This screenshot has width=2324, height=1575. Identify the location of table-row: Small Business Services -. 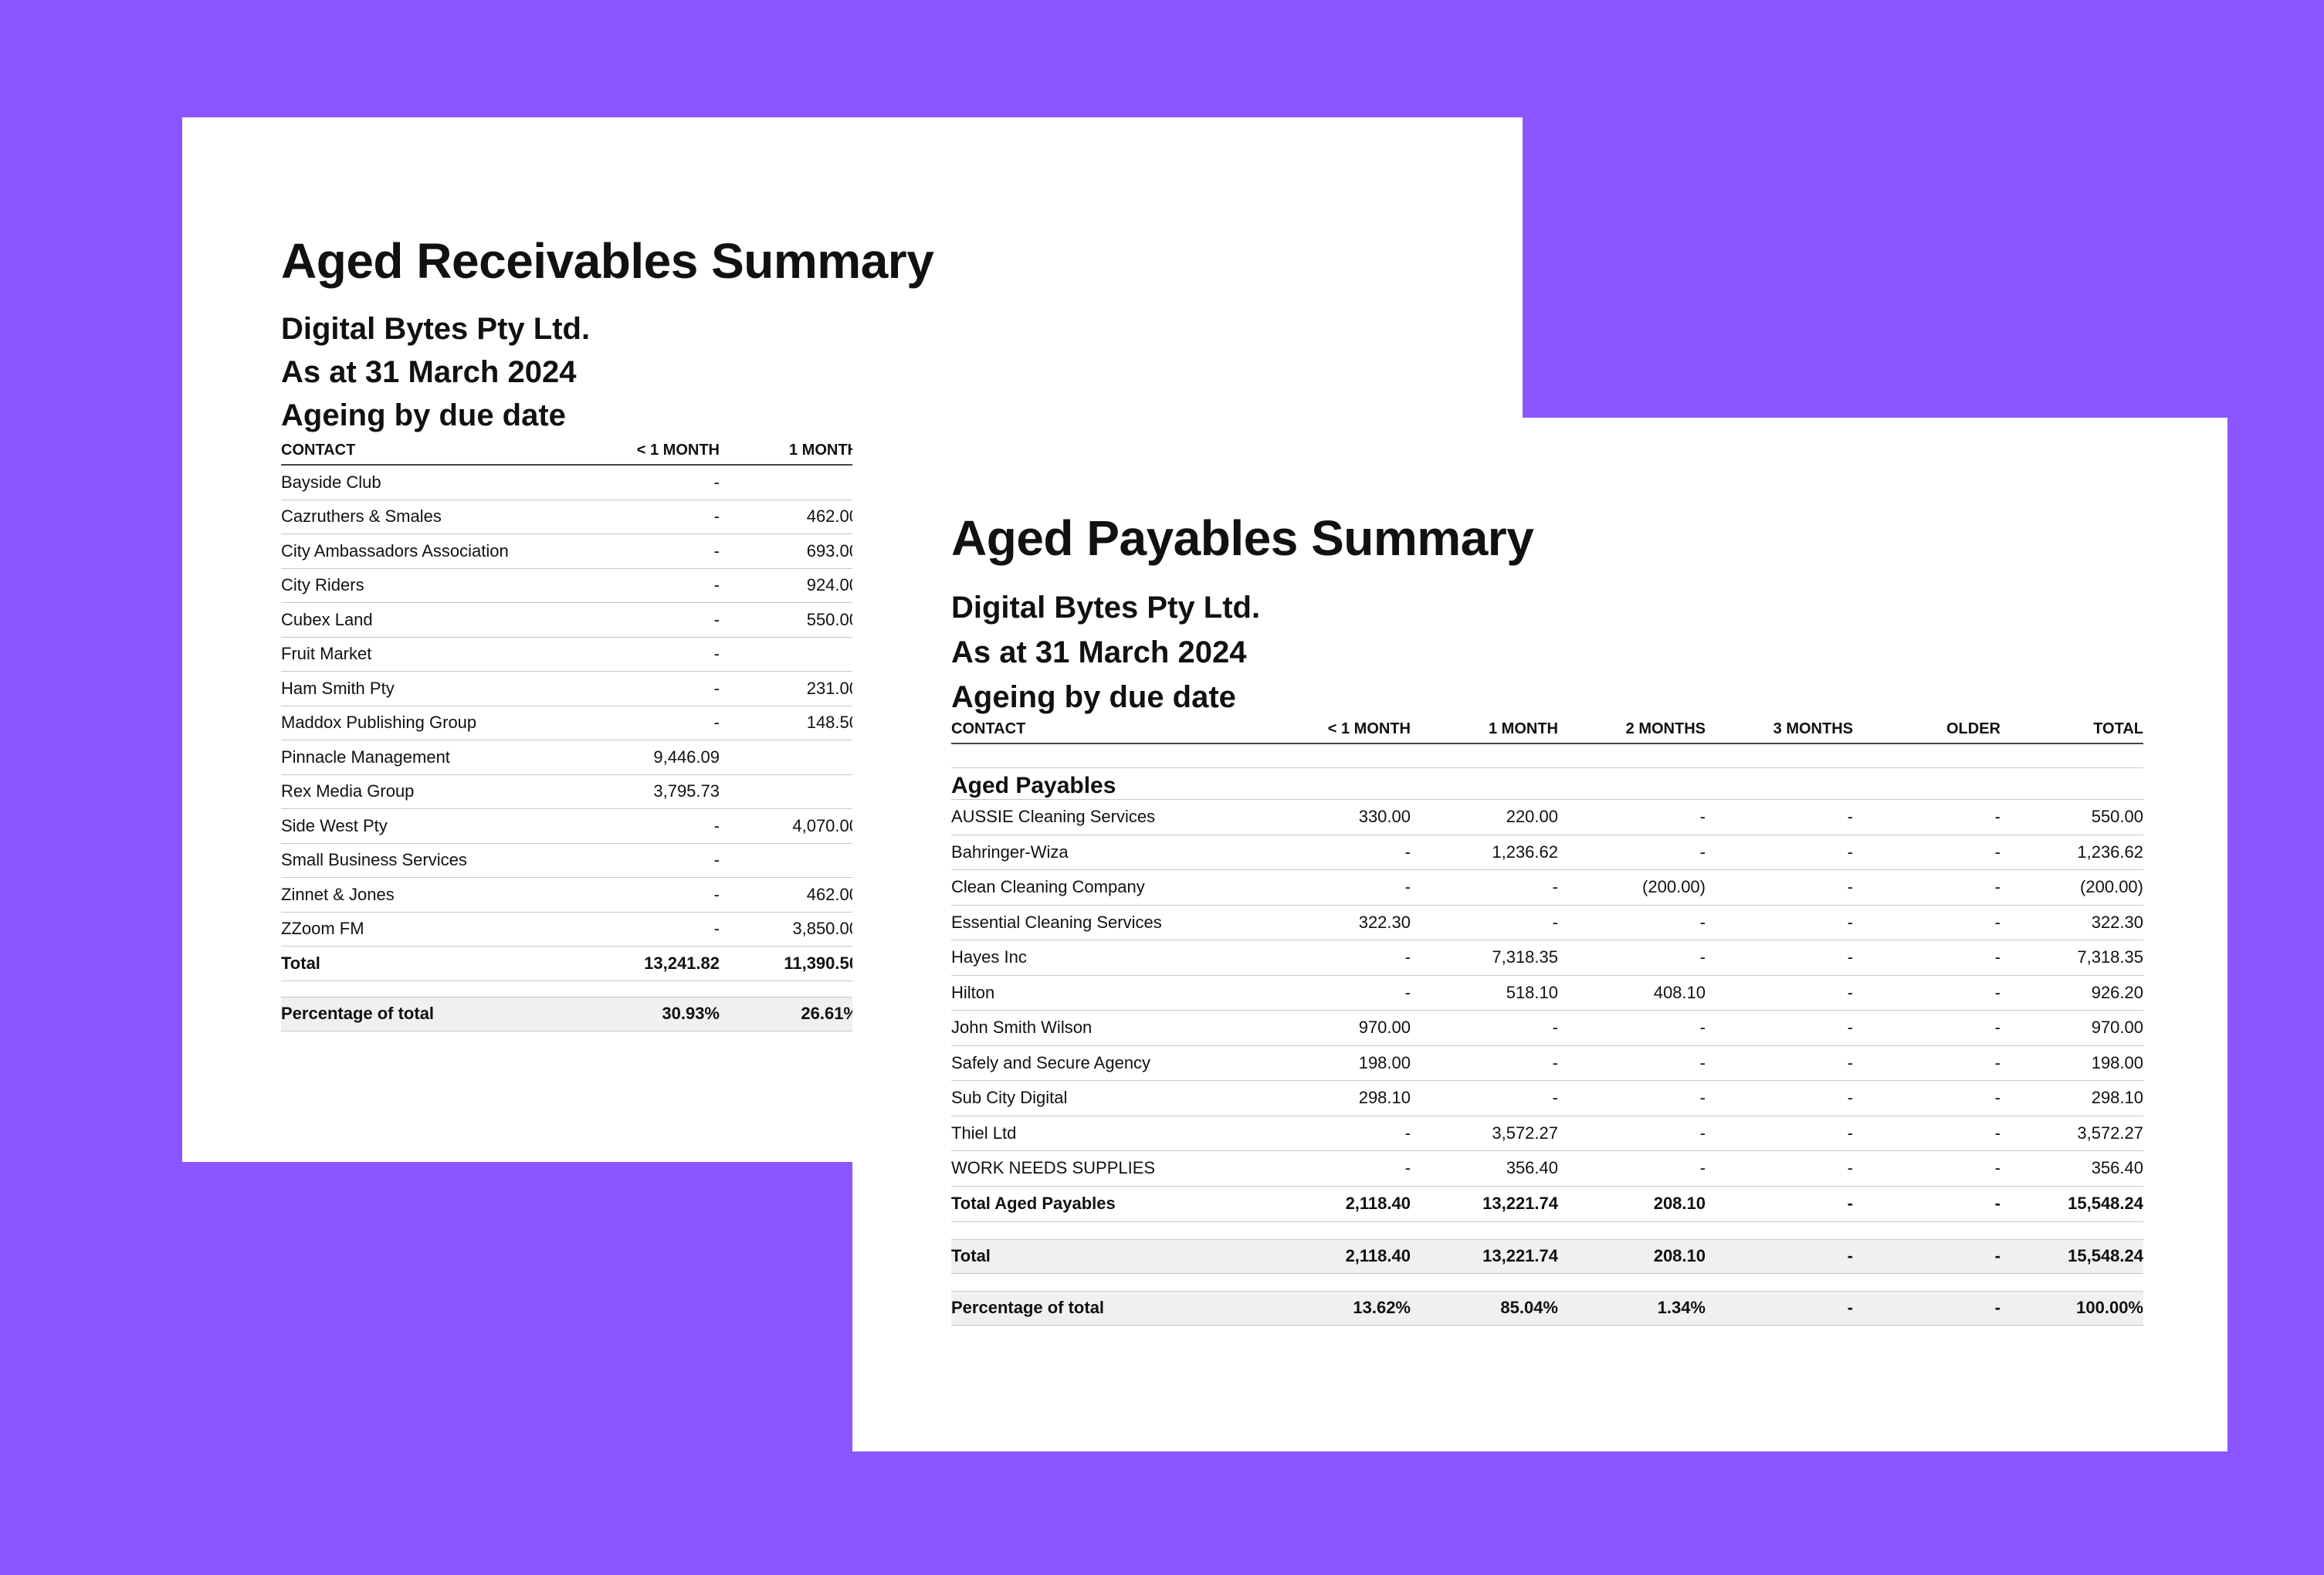
(658, 861).